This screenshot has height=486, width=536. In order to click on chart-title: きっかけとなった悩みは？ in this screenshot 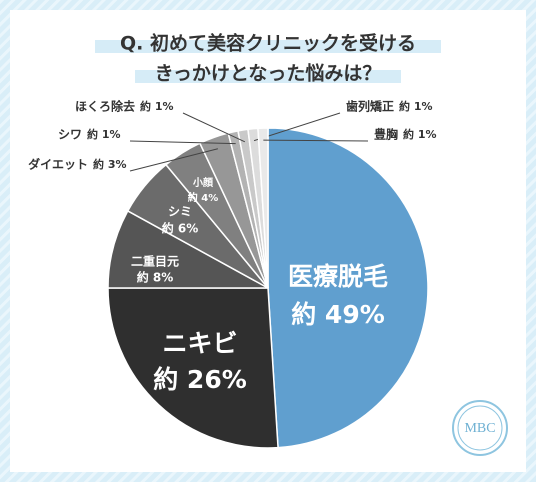, I will do `click(268, 73)`.